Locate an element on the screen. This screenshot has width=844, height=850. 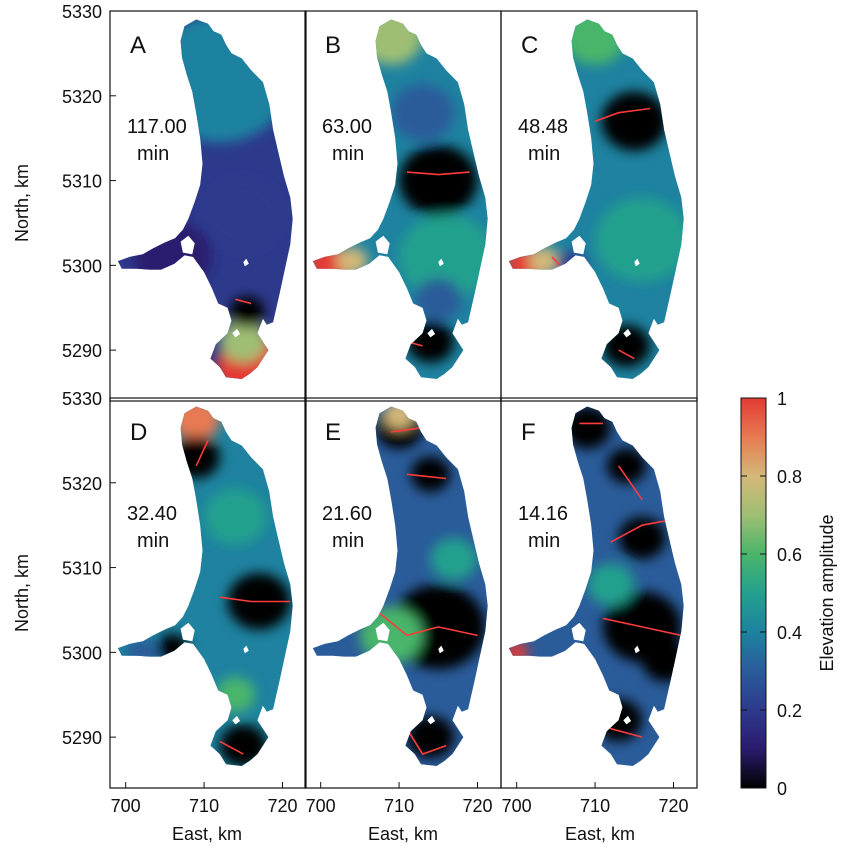
panel-b: B 63.00 min is located at coordinates (403, 206).